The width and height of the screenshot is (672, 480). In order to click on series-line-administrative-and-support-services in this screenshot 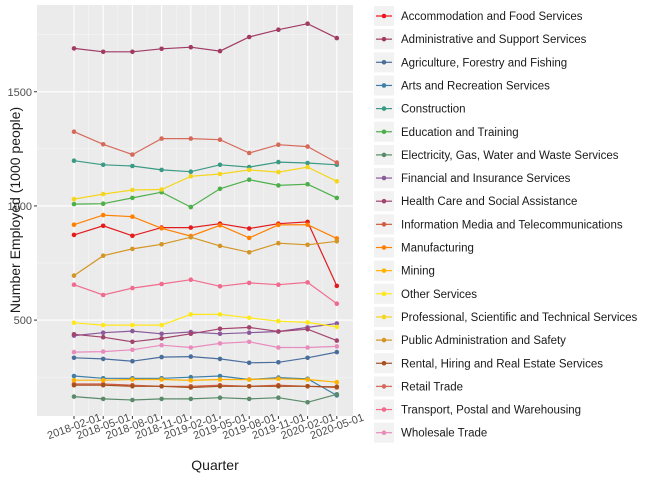, I will do `click(205, 38)`.